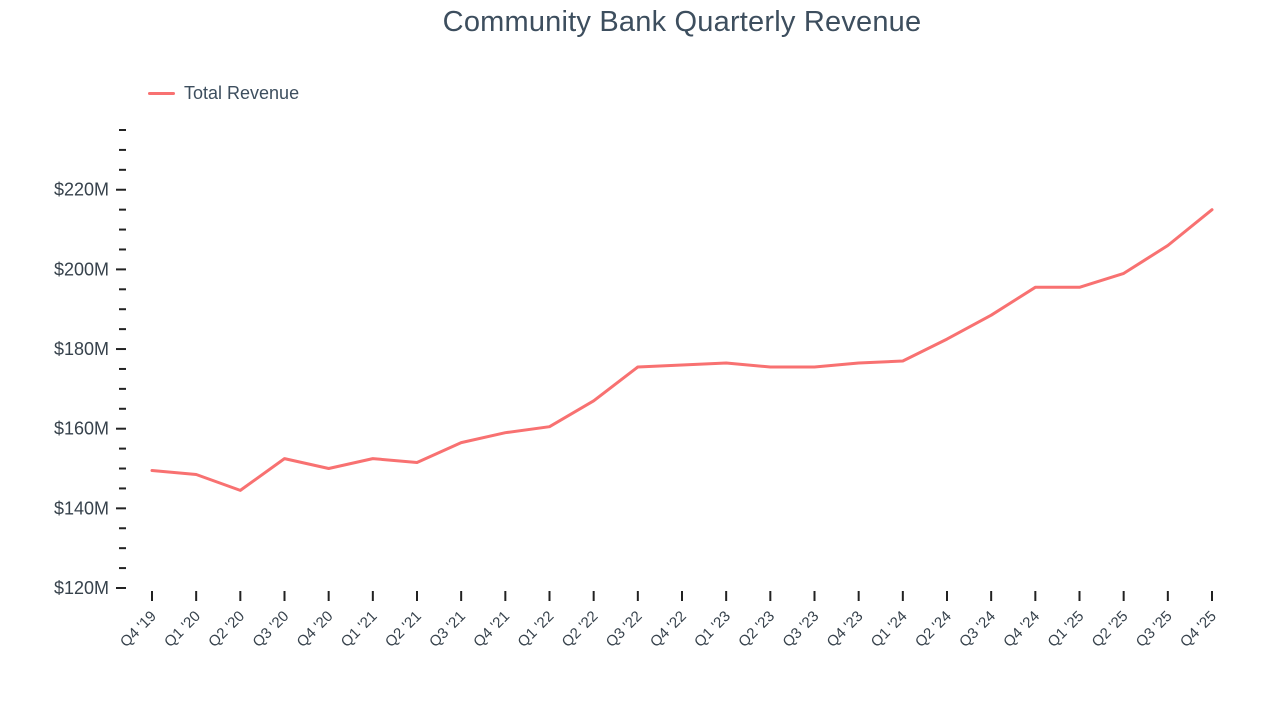  I want to click on x-tick-label: Q3 '23, so click(800, 629).